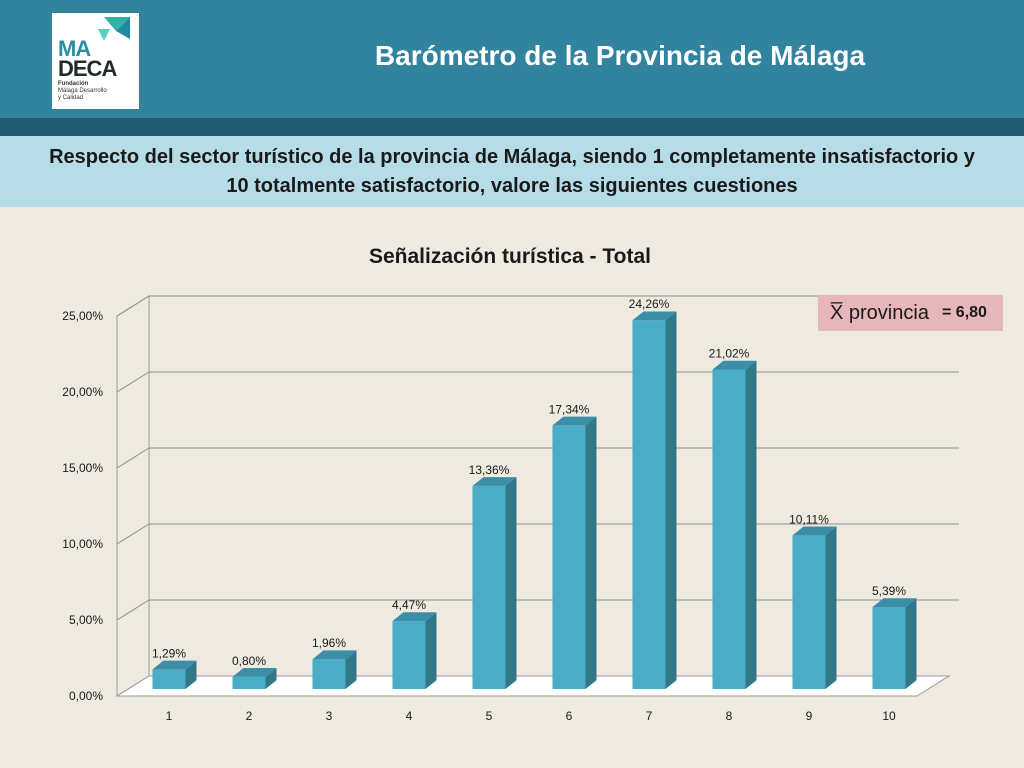 The image size is (1024, 768). What do you see at coordinates (620, 55) in the screenshot?
I see `page-title: Barómetro de la Provincia de Málaga` at bounding box center [620, 55].